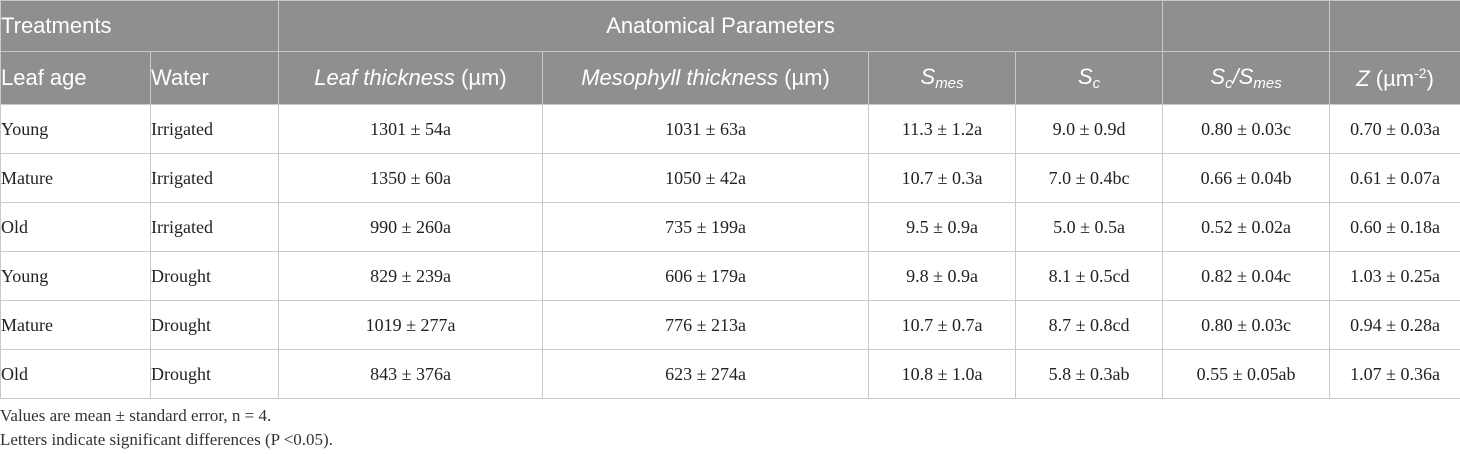 Image resolution: width=1460 pixels, height=454 pixels. Describe the element at coordinates (1089, 129) in the screenshot. I see `sc-cell: 9.0 ± 0.9d` at that location.